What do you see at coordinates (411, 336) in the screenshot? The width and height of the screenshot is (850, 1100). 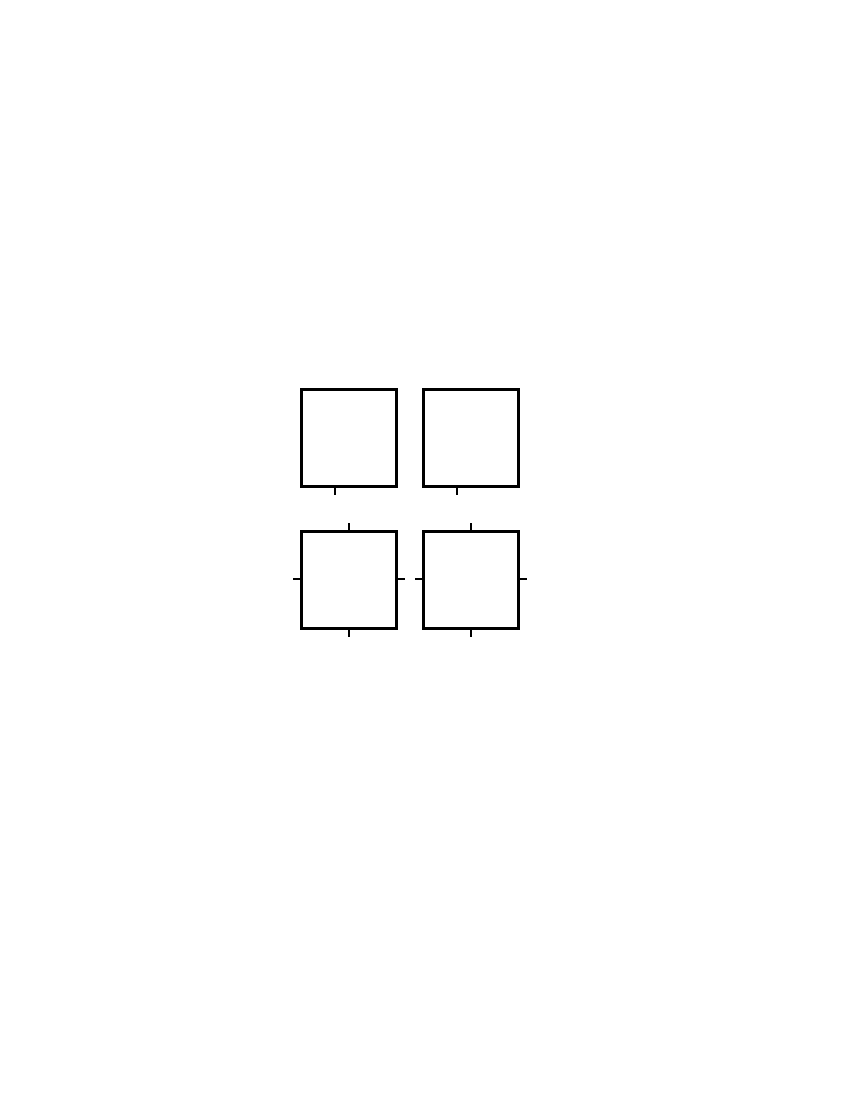 I see `time-axis-svg` at bounding box center [411, 336].